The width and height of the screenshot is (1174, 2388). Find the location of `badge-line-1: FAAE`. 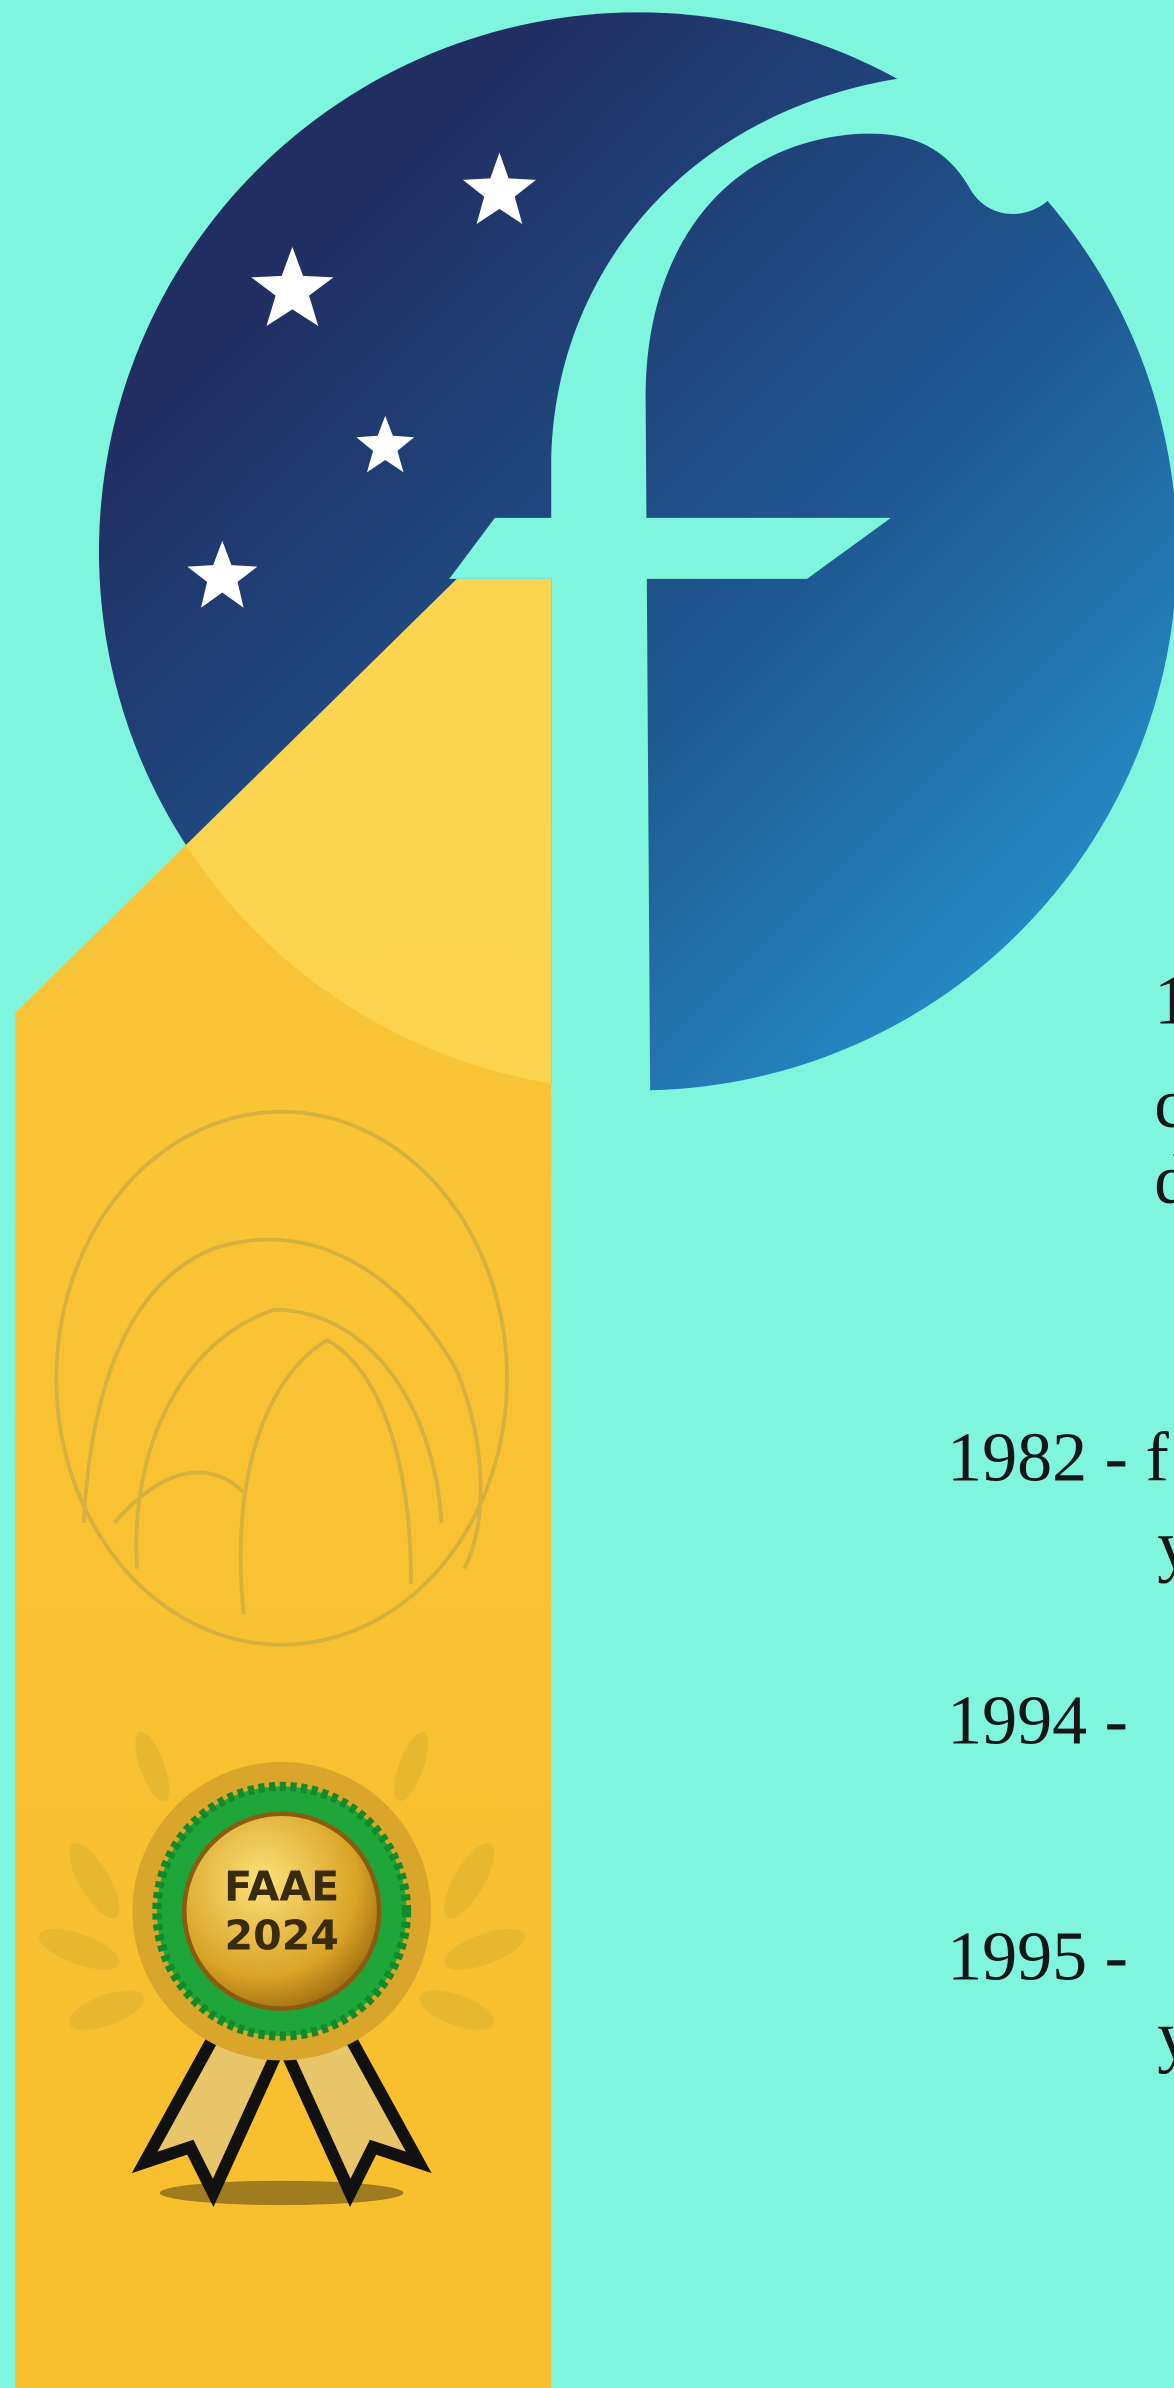

badge-line-1: FAAE is located at coordinates (281, 1887).